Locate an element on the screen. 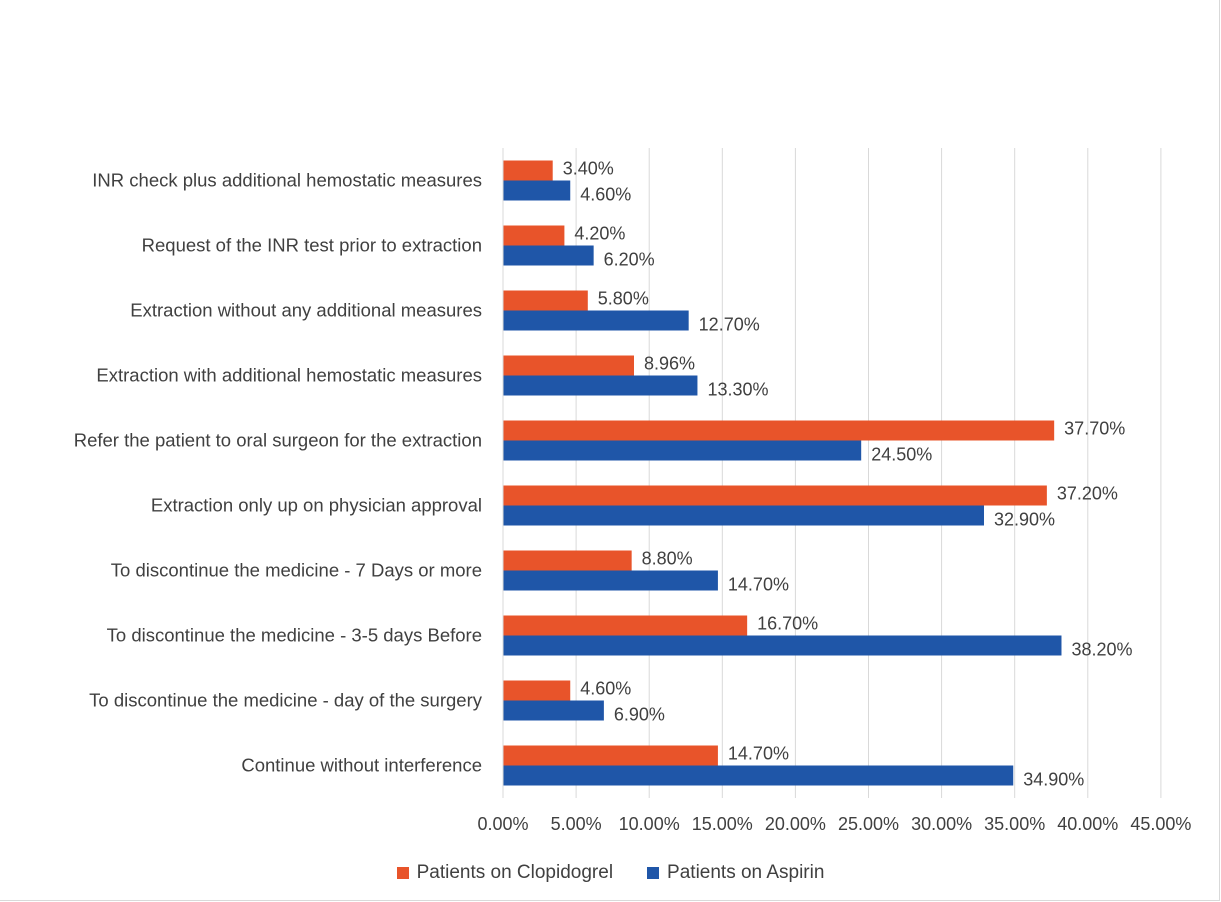 The width and height of the screenshot is (1221, 902). data-label: 37.20% is located at coordinates (1087, 494).